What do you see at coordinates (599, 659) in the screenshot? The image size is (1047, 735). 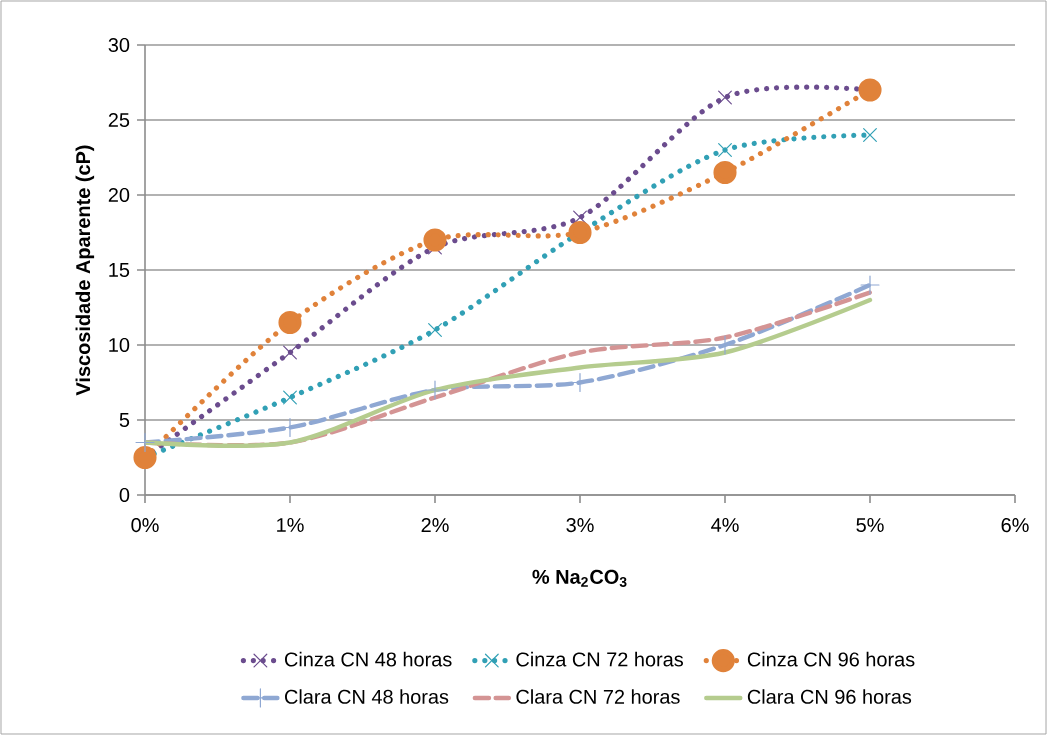 I see `legend-label: Cinza CN 72 horas` at bounding box center [599, 659].